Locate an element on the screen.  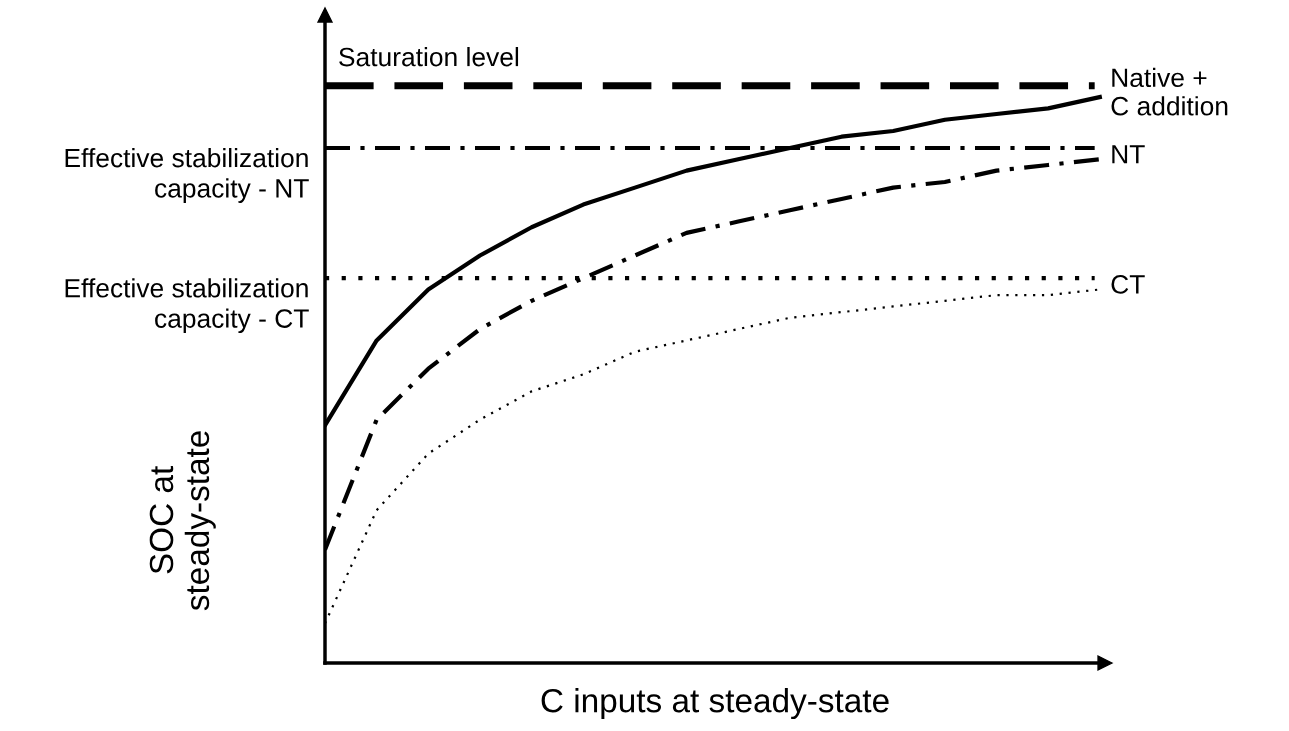
y-axis-title: SOC at steady-state is located at coordinates (182, 521).